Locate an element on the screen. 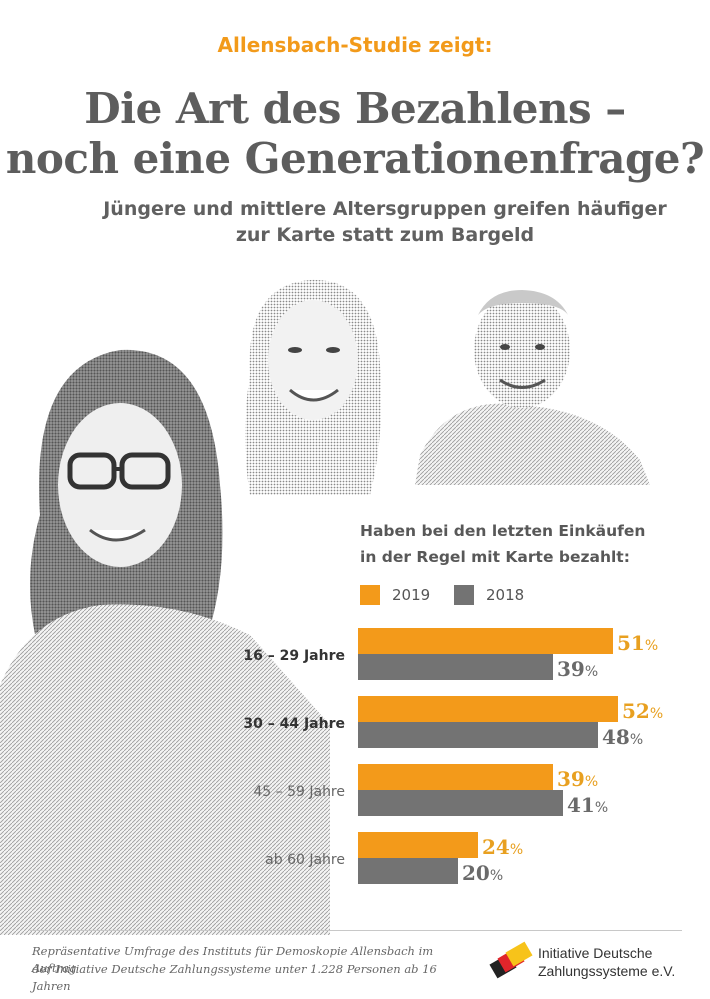  value-label-2019-0: 51% is located at coordinates (637, 643).